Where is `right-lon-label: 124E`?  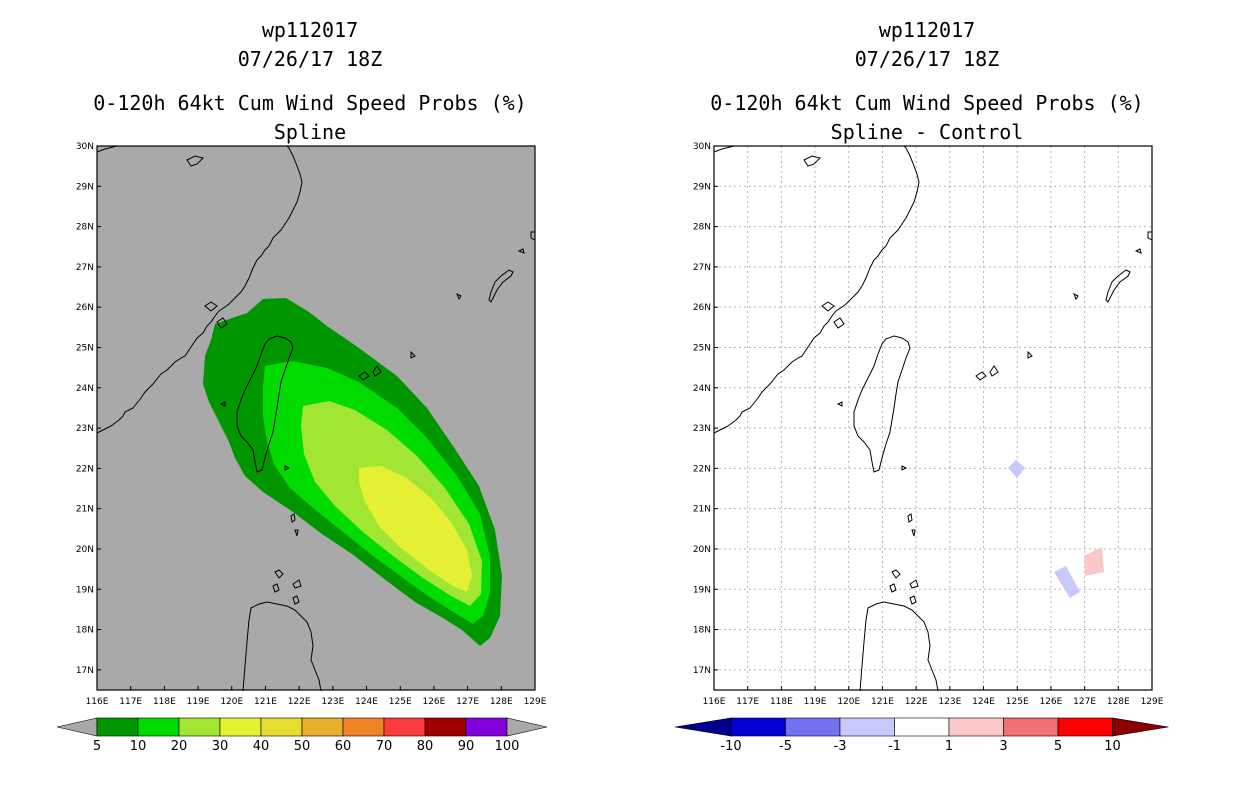
right-lon-label: 124E is located at coordinates (983, 702).